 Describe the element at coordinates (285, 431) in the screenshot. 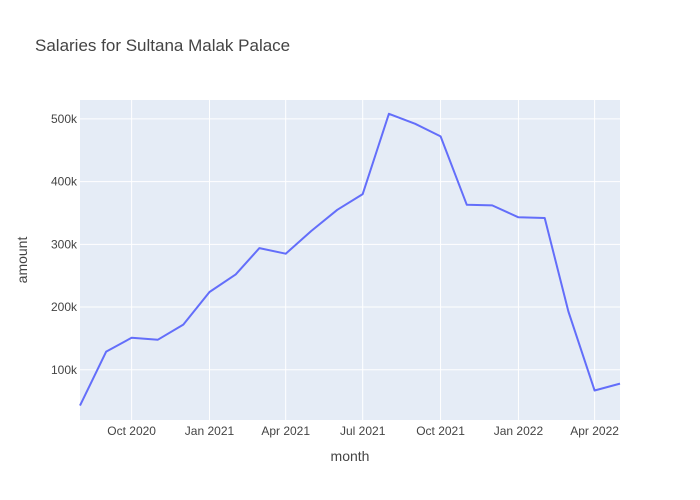

I see `x-tick-label: Apr 2021` at that location.